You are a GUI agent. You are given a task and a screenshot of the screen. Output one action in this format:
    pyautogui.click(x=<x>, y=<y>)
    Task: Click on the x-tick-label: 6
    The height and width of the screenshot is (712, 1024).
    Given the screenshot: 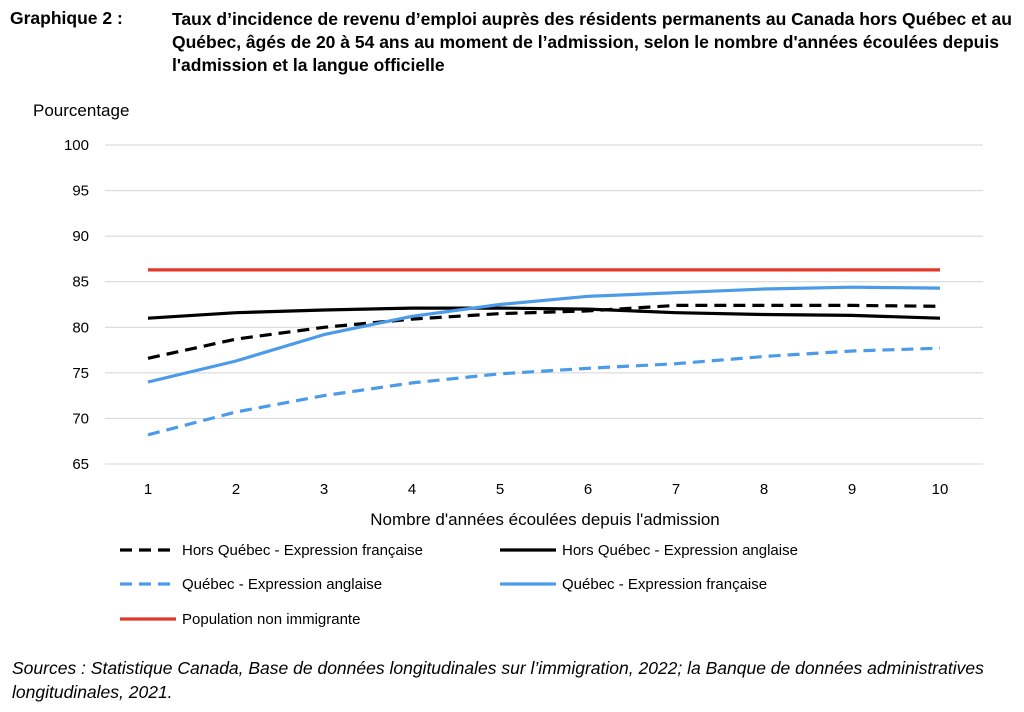 What is the action you would take?
    pyautogui.click(x=588, y=489)
    